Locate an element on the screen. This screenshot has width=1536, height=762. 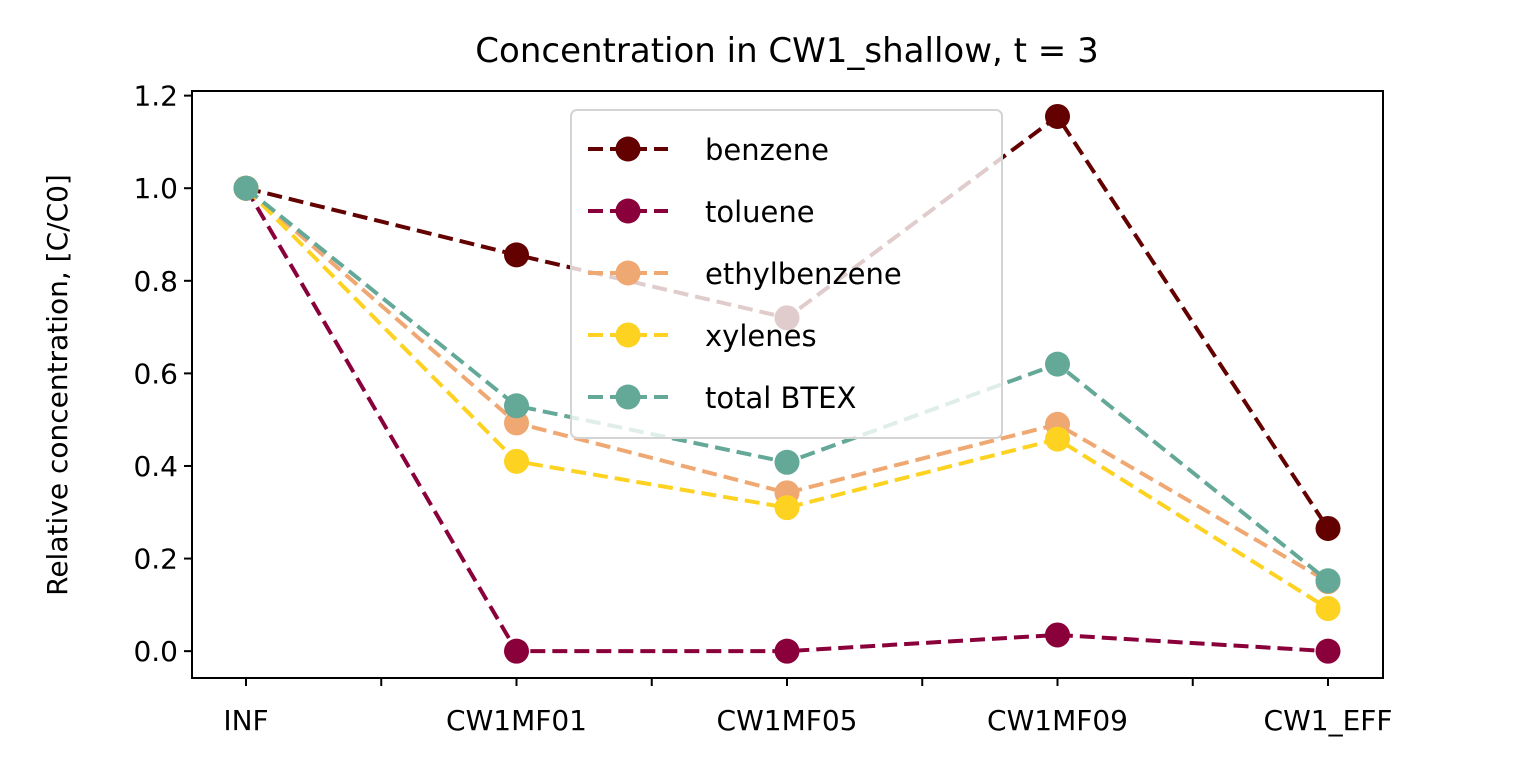
legend-item: benzene is located at coordinates (708, 150).